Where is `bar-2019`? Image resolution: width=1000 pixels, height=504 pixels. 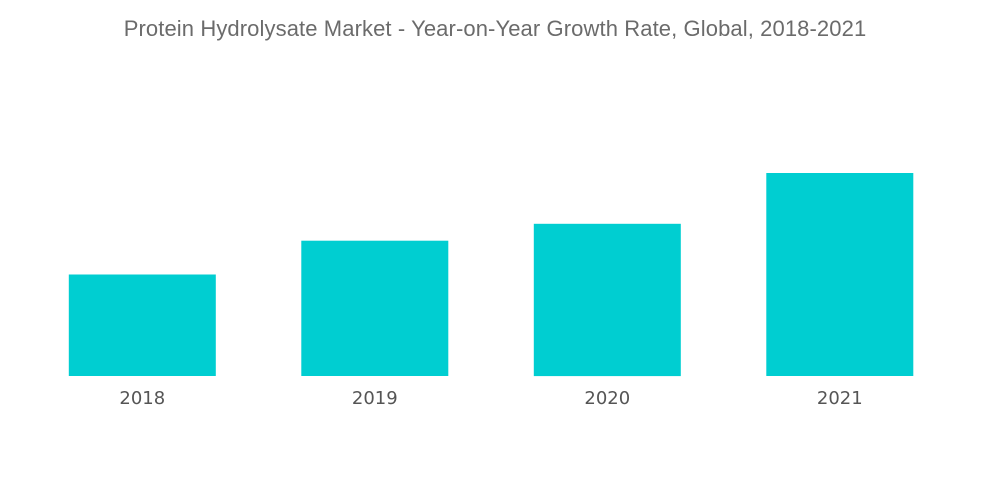
bar-2019 is located at coordinates (375, 308).